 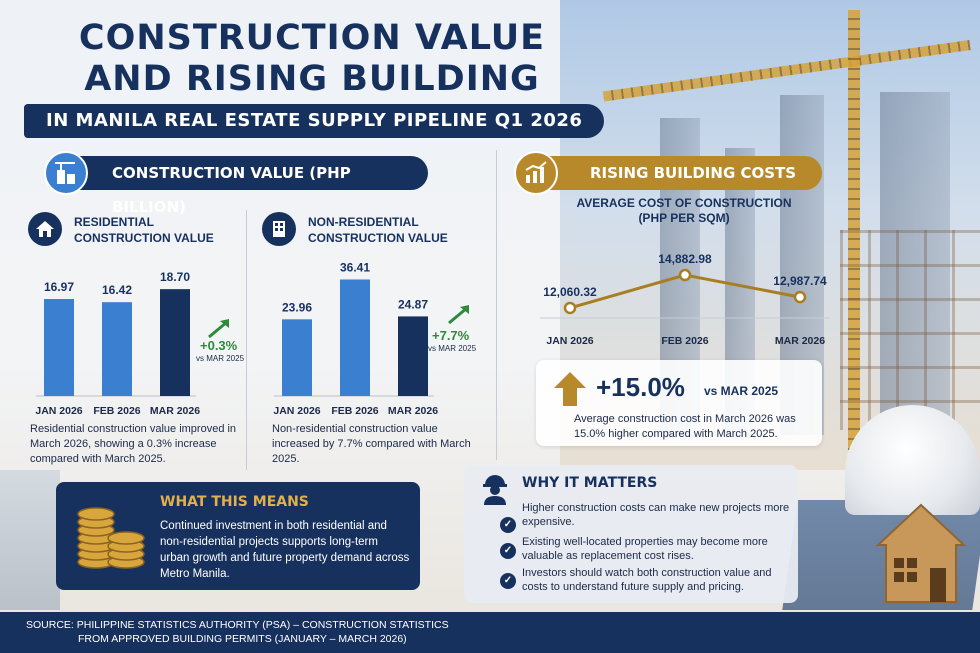 What do you see at coordinates (854, 230) in the screenshot?
I see `crane-mast` at bounding box center [854, 230].